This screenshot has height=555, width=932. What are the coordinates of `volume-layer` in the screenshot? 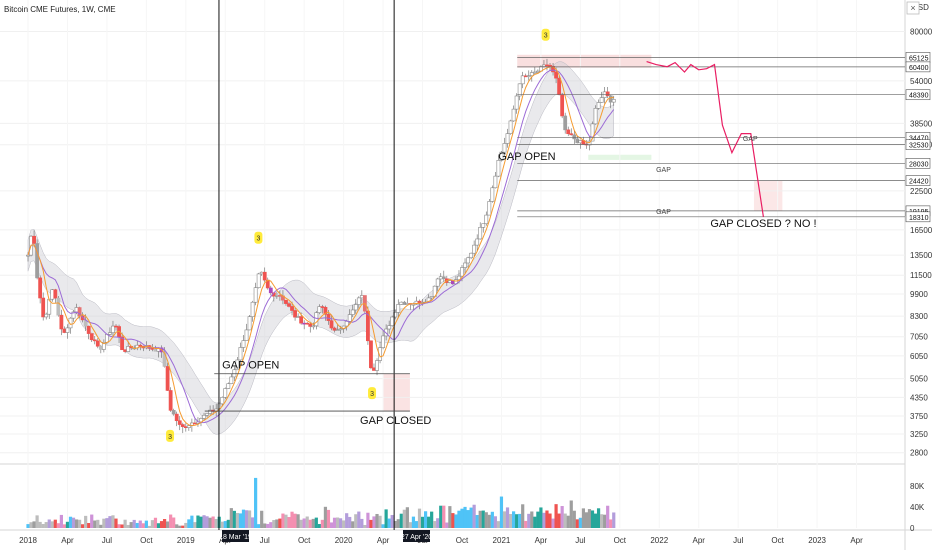 It's located at (321, 502).